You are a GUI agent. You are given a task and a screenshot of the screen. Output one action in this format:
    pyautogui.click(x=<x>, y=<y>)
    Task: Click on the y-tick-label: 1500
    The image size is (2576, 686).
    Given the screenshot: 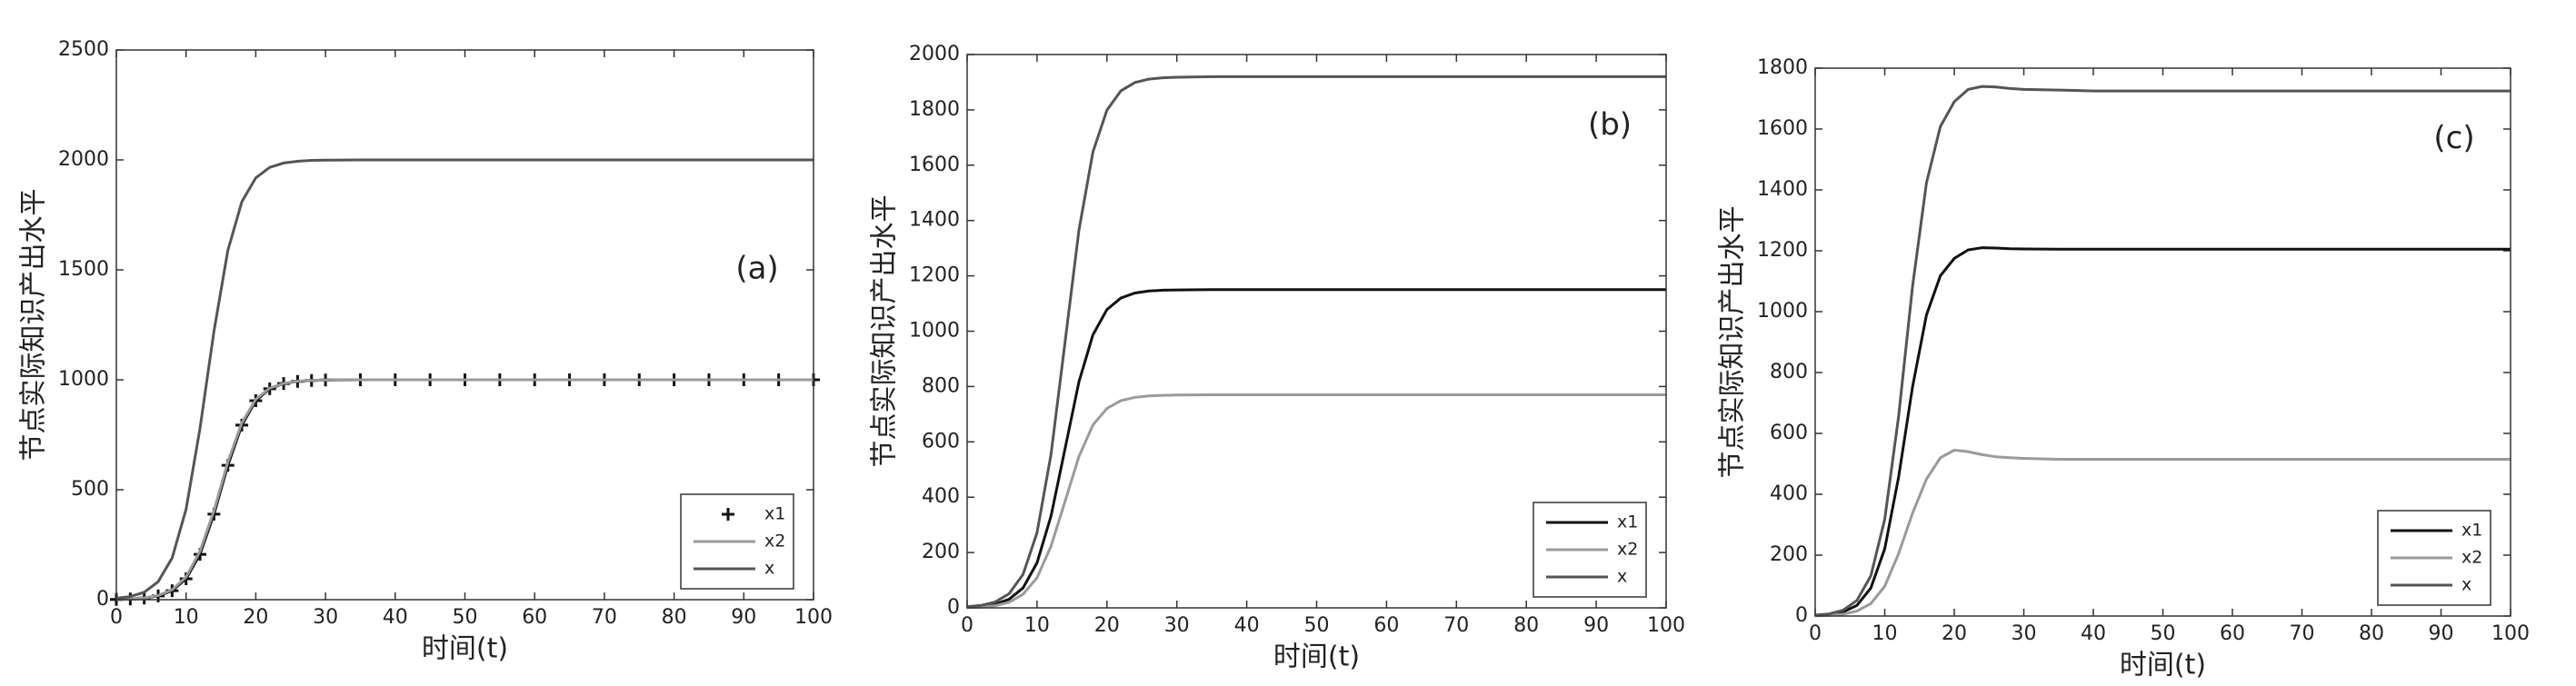 What is the action you would take?
    pyautogui.click(x=83, y=270)
    